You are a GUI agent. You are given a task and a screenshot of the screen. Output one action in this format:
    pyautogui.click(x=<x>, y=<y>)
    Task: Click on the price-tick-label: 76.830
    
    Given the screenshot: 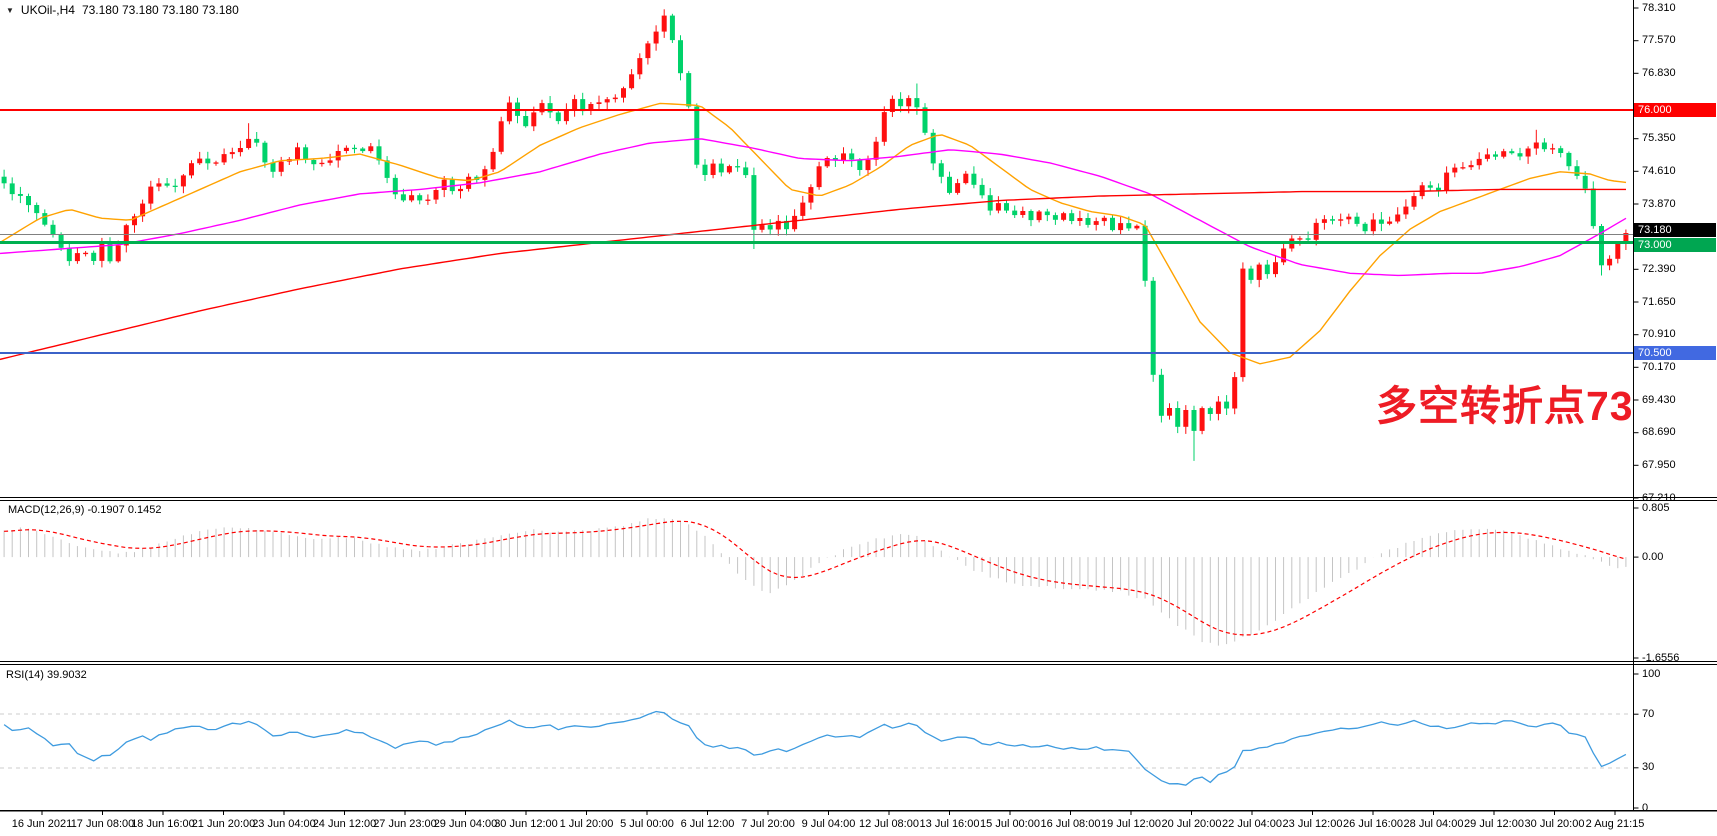 What is the action you would take?
    pyautogui.click(x=1659, y=72)
    